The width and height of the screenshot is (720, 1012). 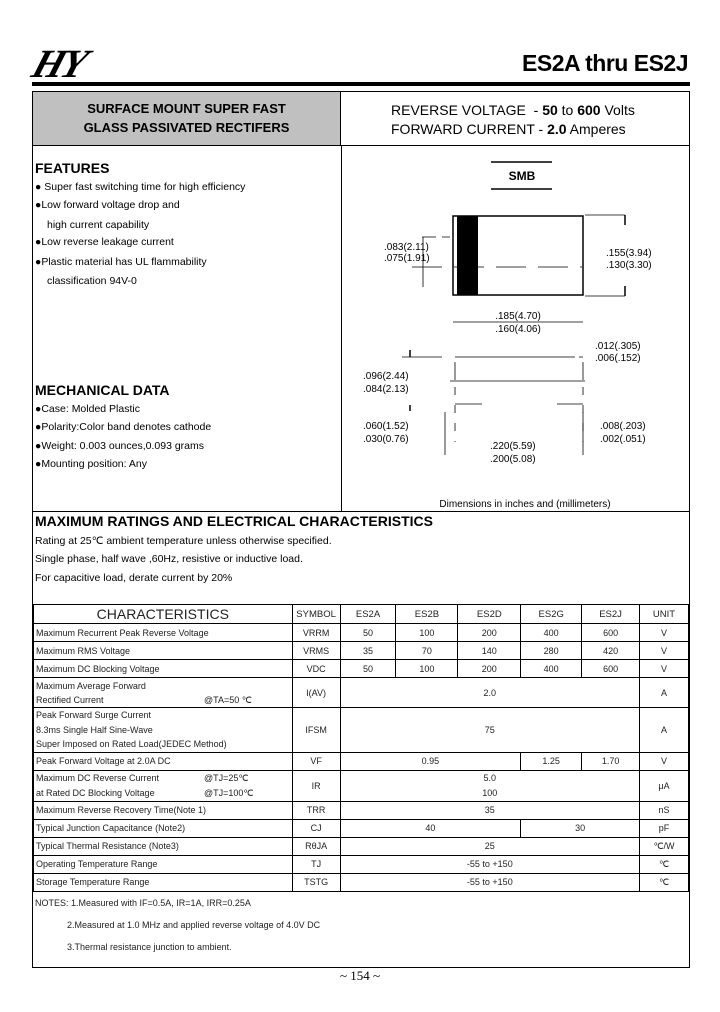 What do you see at coordinates (98, 225) in the screenshot?
I see `feature-item: high current capability` at bounding box center [98, 225].